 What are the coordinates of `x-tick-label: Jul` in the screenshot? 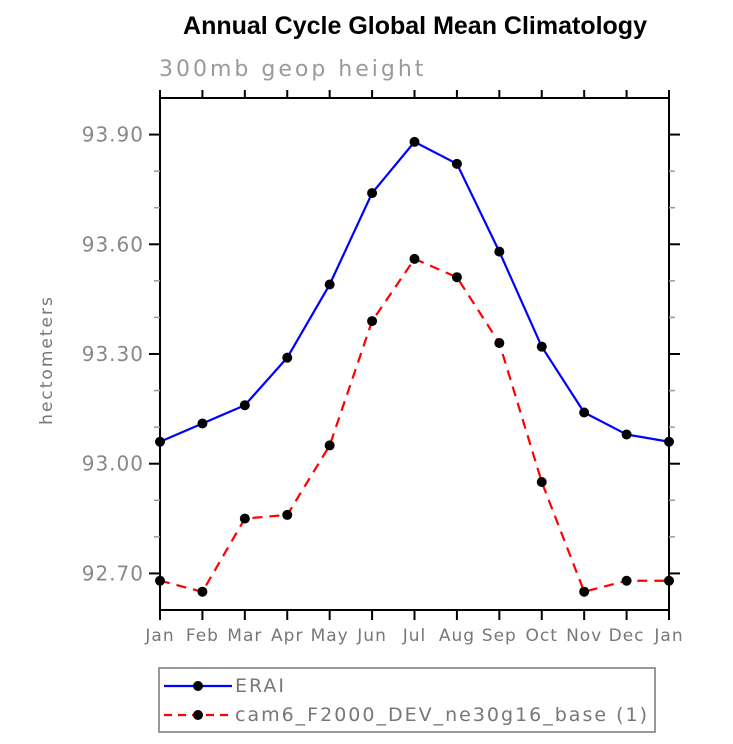 It's located at (414, 636).